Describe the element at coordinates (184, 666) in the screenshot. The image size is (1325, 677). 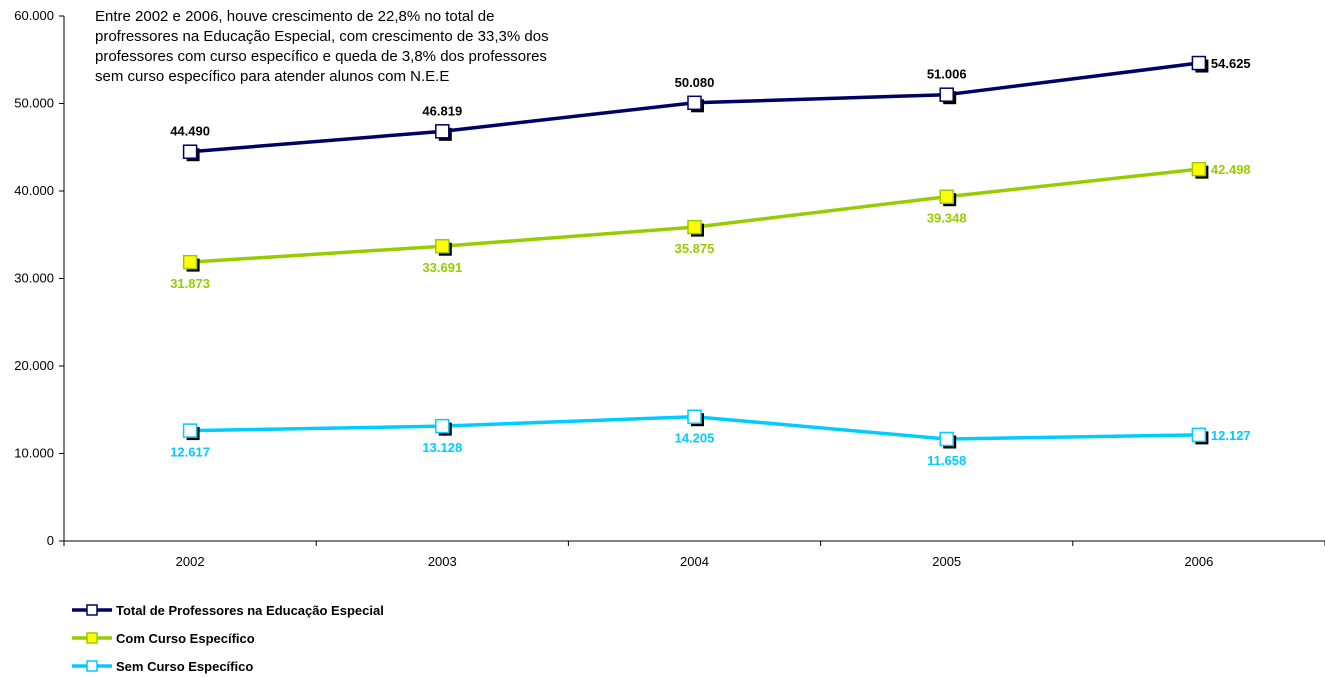
I see `legend-label: Sem Curso Específico` at that location.